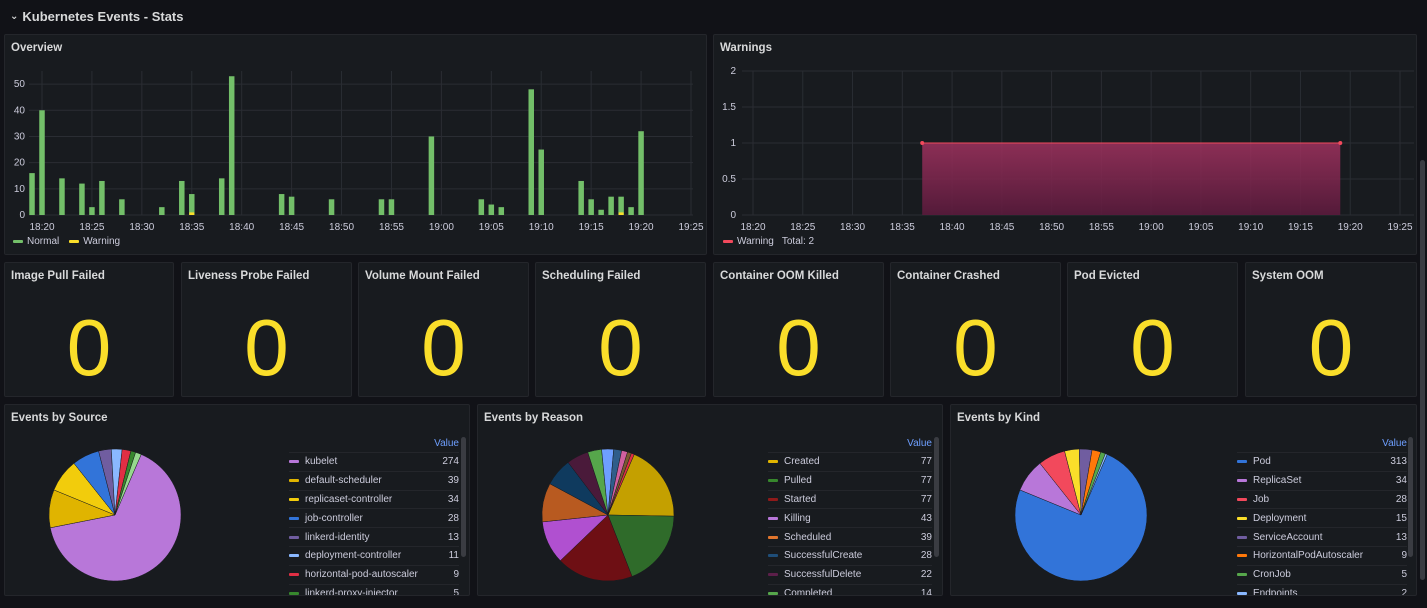  What do you see at coordinates (358, 574) in the screenshot?
I see `pie-legend-label-wrap: horizontal-pod-autoscaler` at bounding box center [358, 574].